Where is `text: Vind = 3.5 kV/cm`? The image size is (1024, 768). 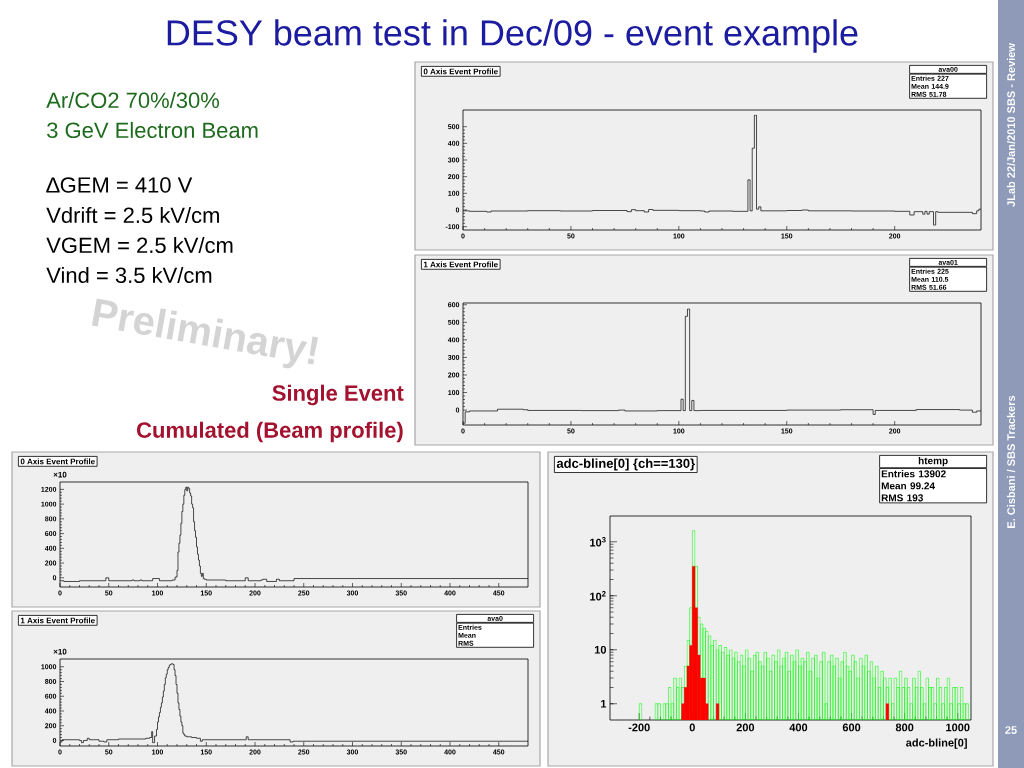 text: Vind = 3.5 kV/cm is located at coordinates (129, 275).